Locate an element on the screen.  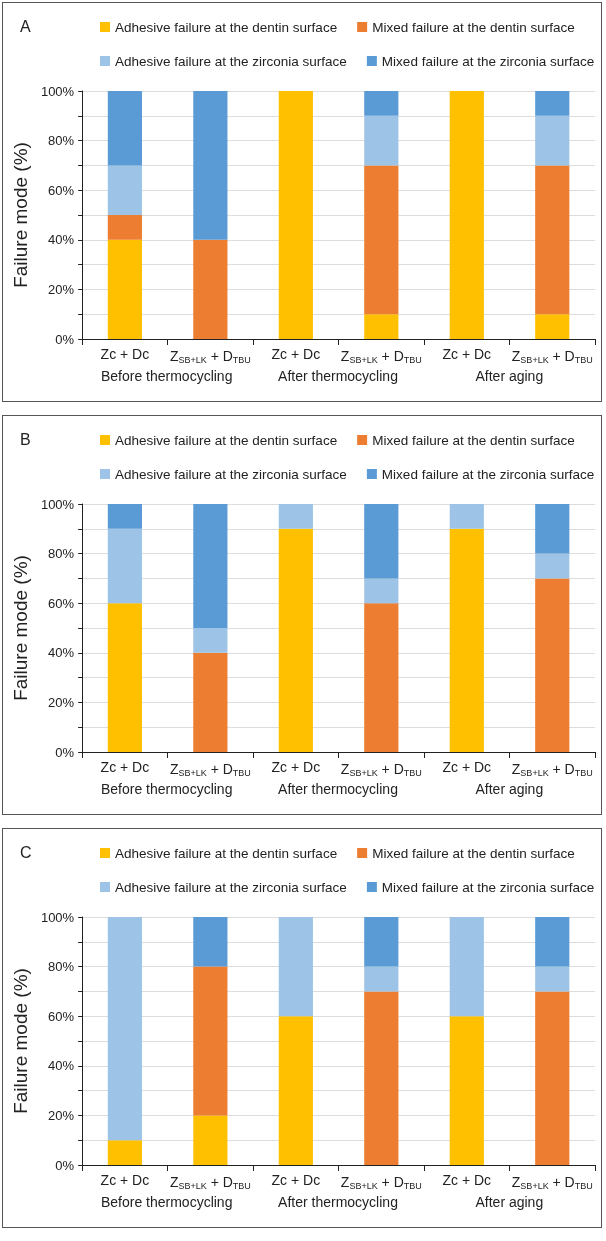
chart-title: A is located at coordinates (25, 26).